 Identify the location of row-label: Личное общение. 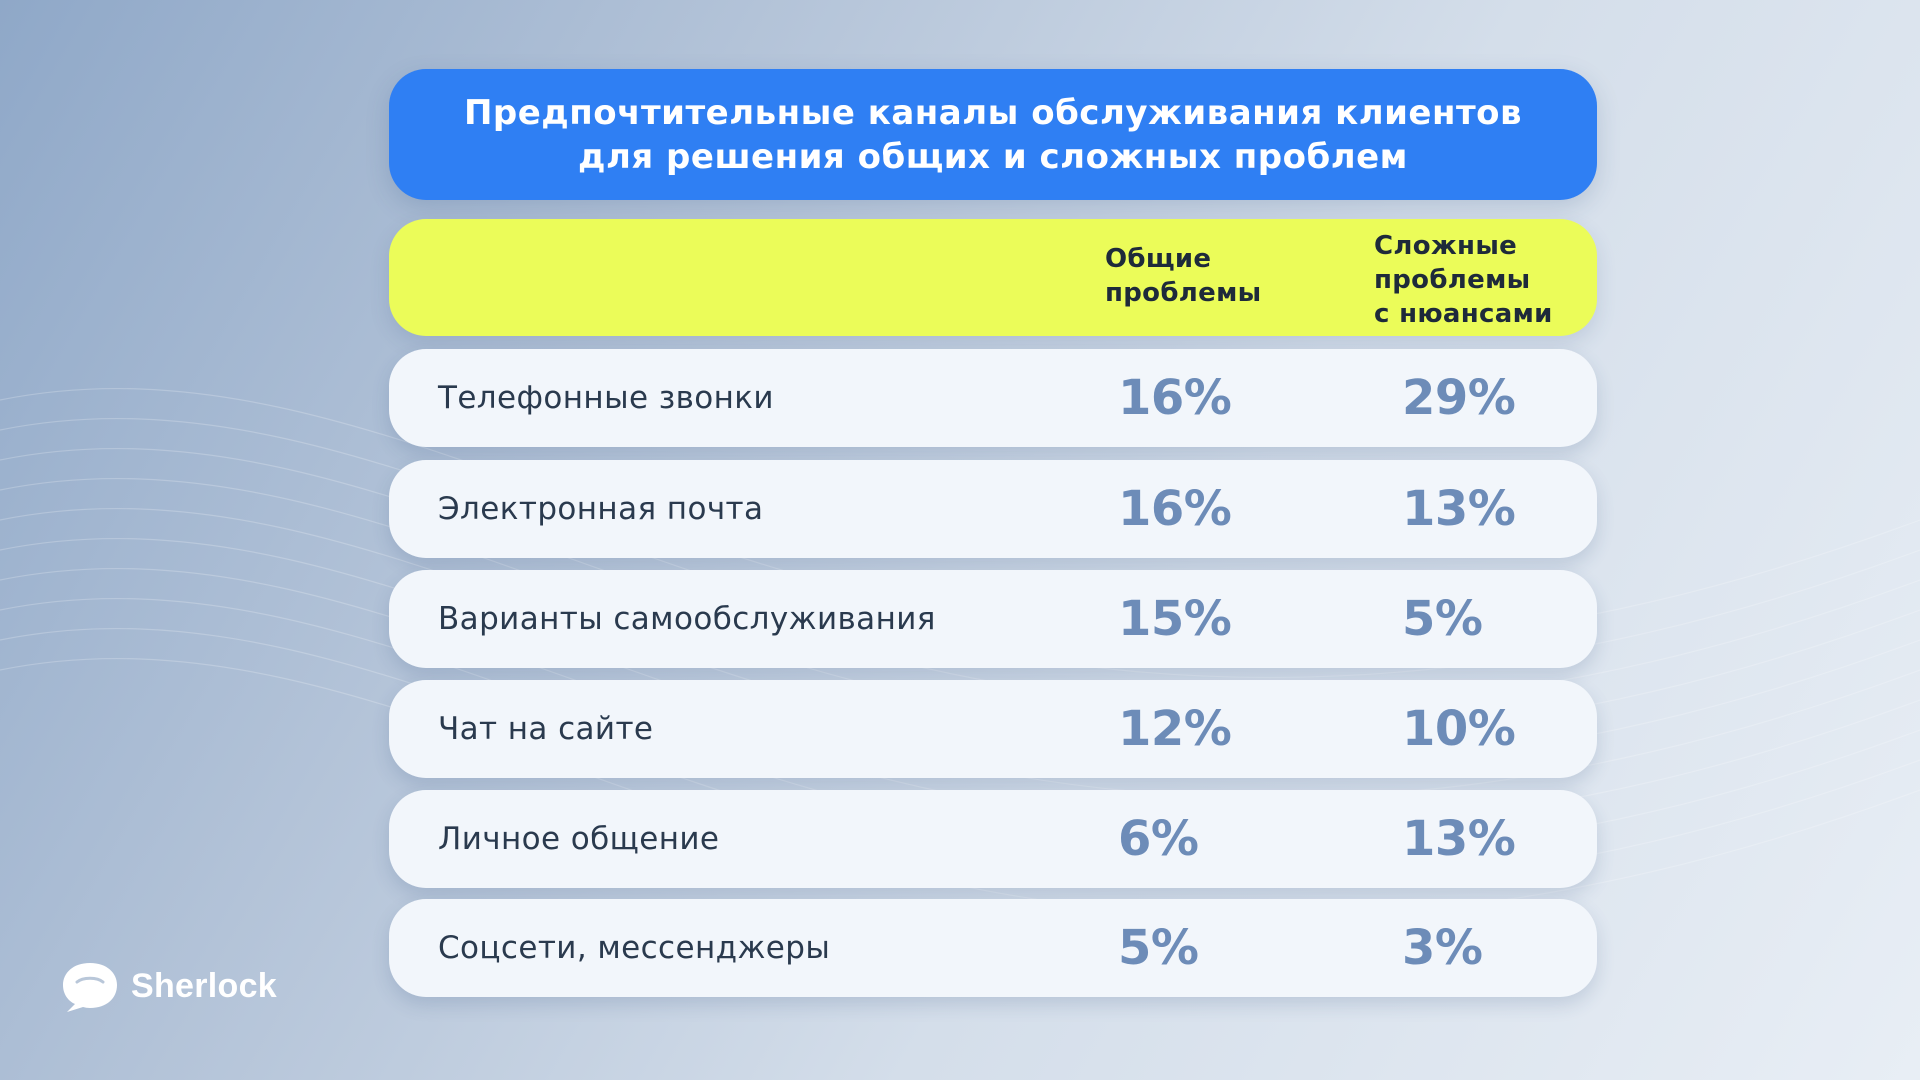
(579, 839).